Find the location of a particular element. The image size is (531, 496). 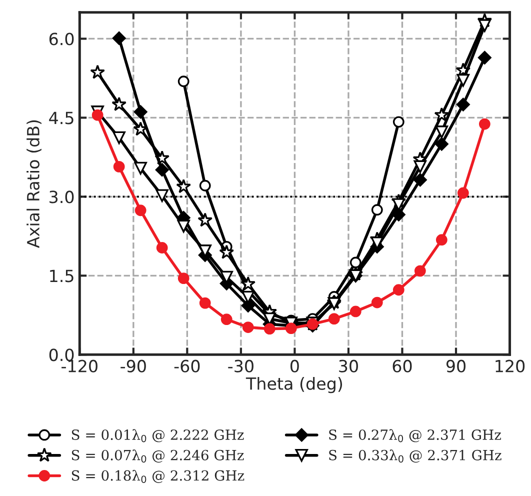

legend-label: S = 0.18λ$_{0}$ @ 2.312 GHz is located at coordinates (158, 476).